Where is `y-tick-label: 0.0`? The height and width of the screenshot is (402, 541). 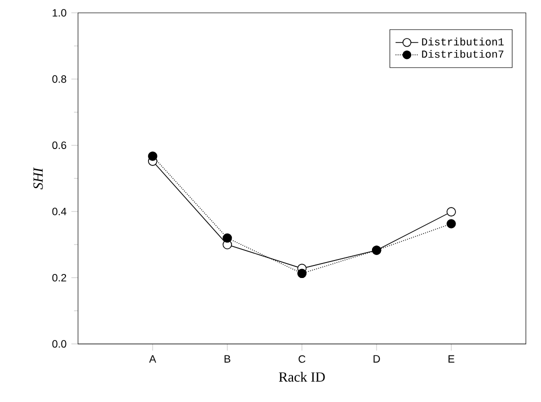 y-tick-label: 0.0 is located at coordinates (59, 344).